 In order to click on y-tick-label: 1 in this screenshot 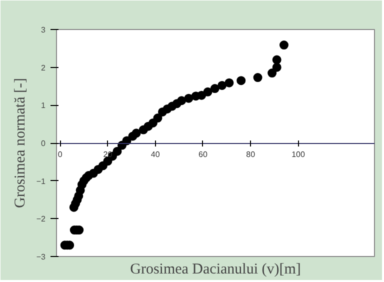, I will do `click(43, 105)`.